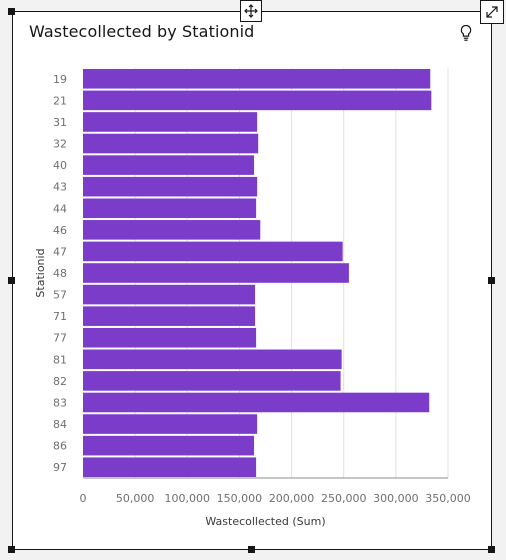 Image resolution: width=506 pixels, height=560 pixels. I want to click on move-handle-button, so click(251, 11).